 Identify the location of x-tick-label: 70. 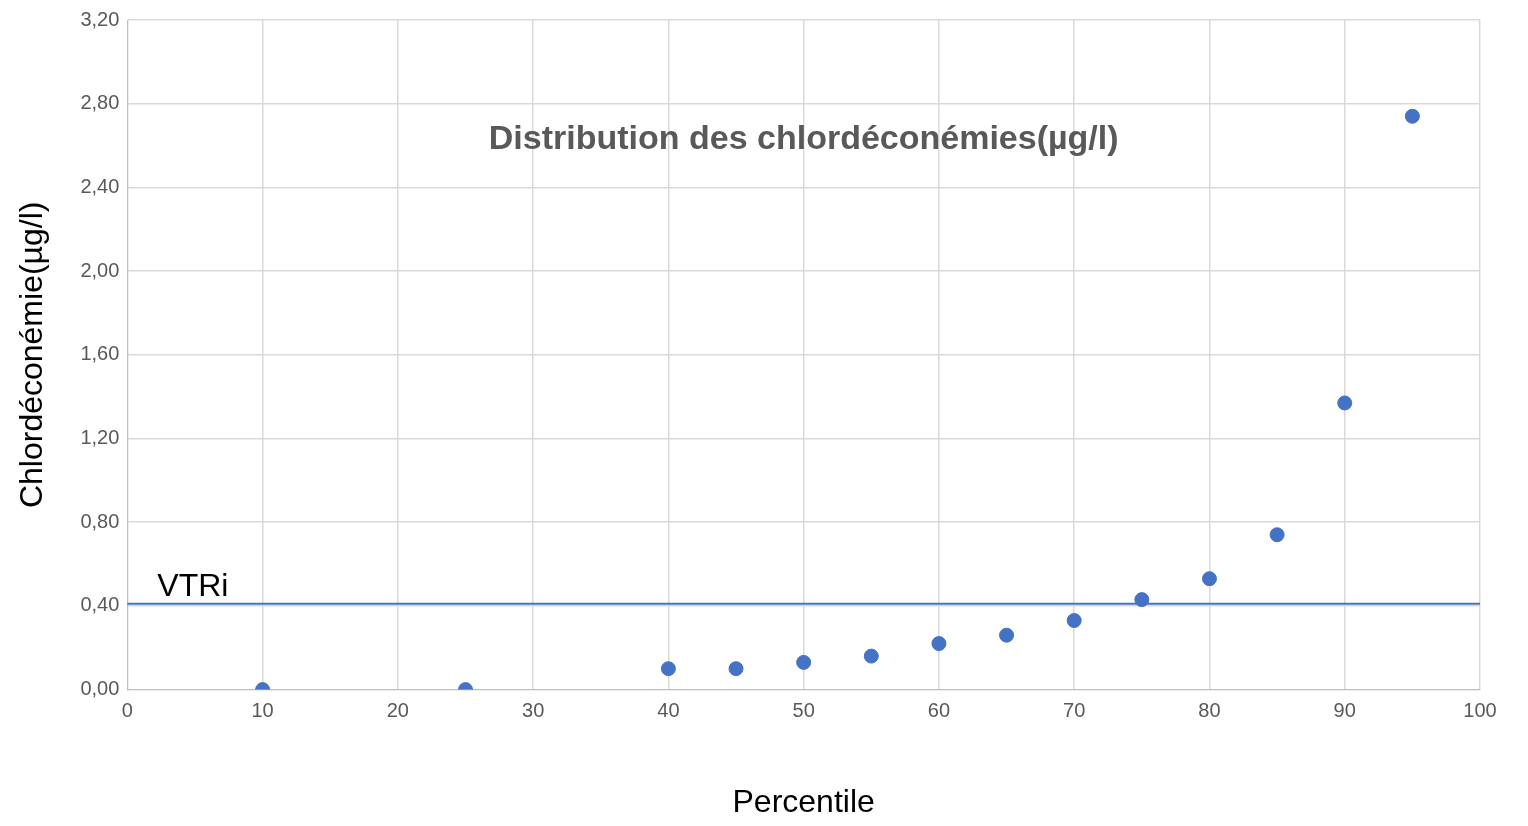
(1074, 710).